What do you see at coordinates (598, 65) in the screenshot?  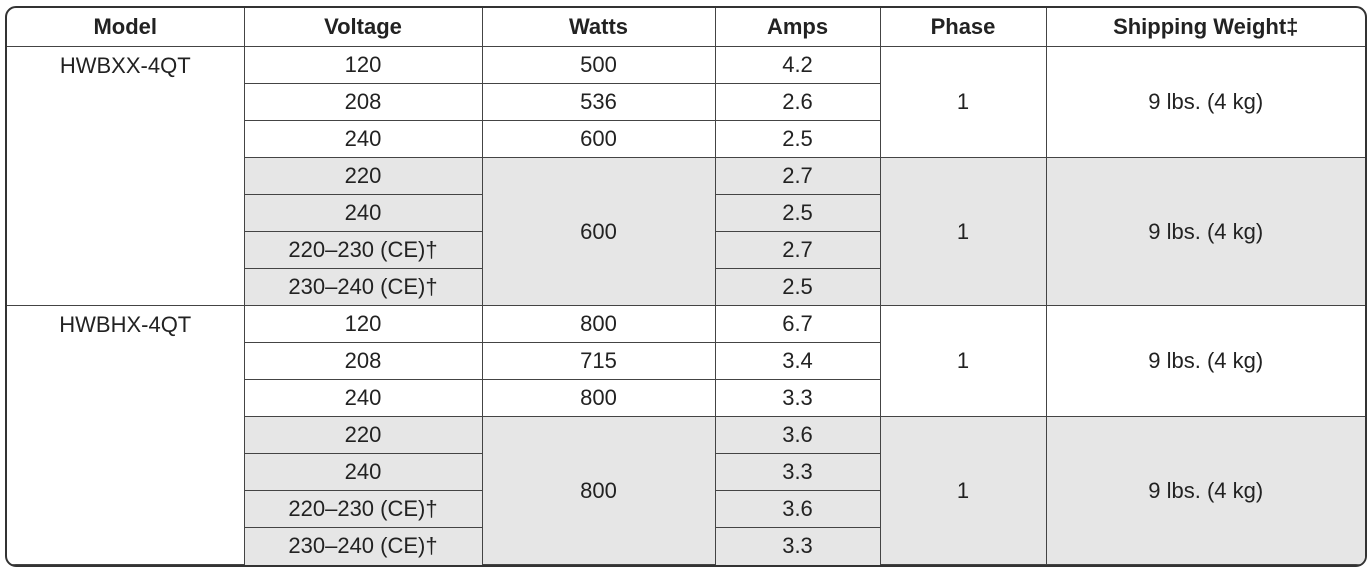 I see `watts-cell: 500` at bounding box center [598, 65].